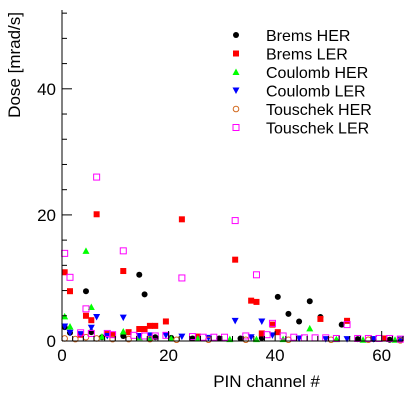 The height and width of the screenshot is (401, 415). I want to click on legend-label: Coulomb LER, so click(316, 92).